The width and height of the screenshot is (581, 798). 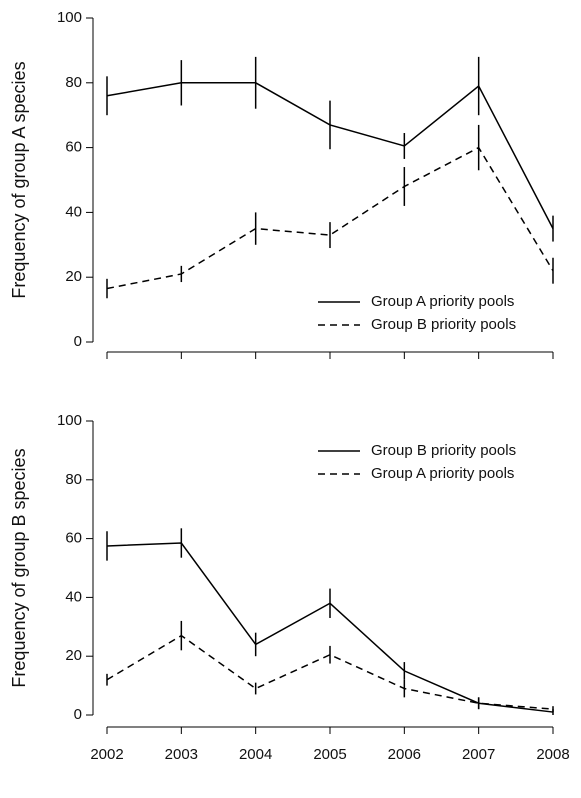 What do you see at coordinates (330, 218) in the screenshot?
I see `series-line` at bounding box center [330, 218].